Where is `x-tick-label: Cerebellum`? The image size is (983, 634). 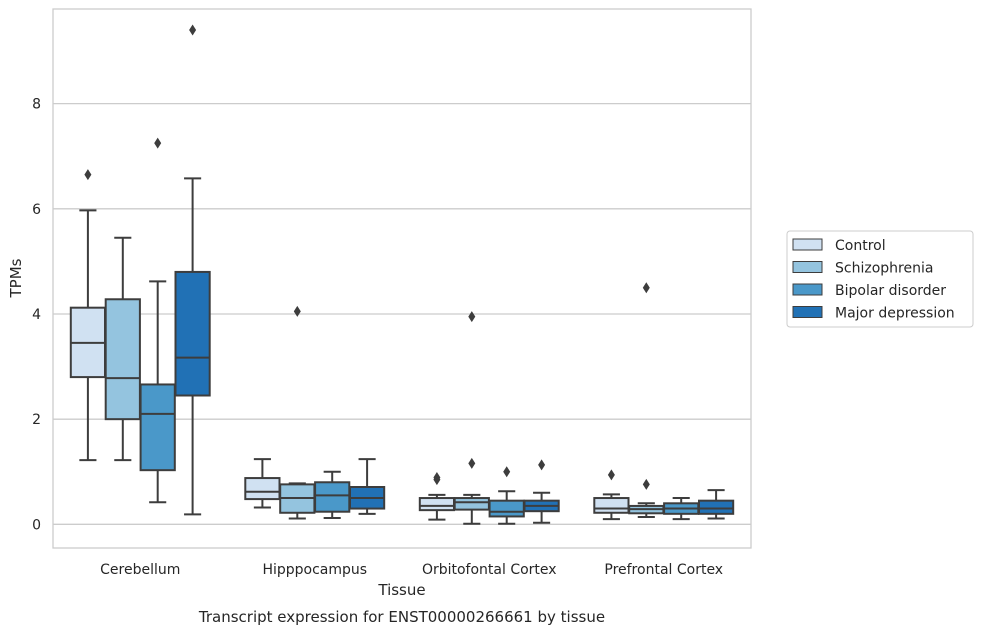
x-tick-label: Cerebellum is located at coordinates (140, 570).